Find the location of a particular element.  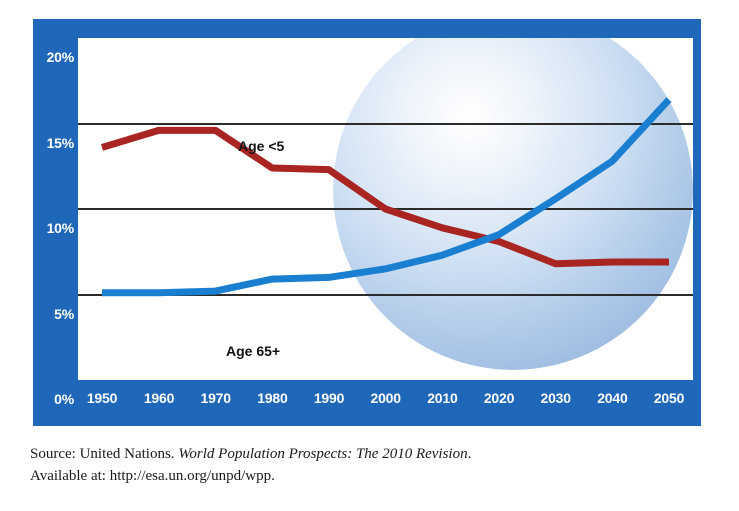

x-tick-label: 1950 is located at coordinates (102, 398).